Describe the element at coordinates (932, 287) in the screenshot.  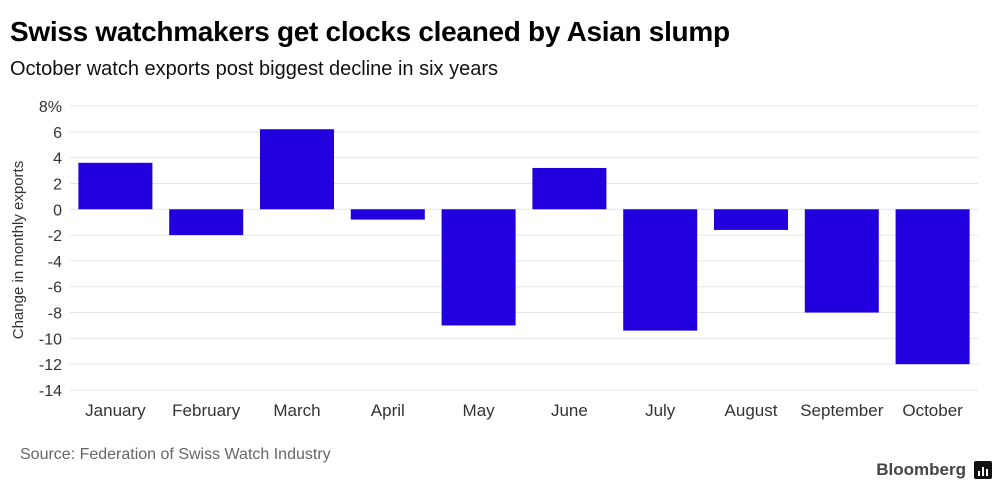
I see `bar-october` at that location.